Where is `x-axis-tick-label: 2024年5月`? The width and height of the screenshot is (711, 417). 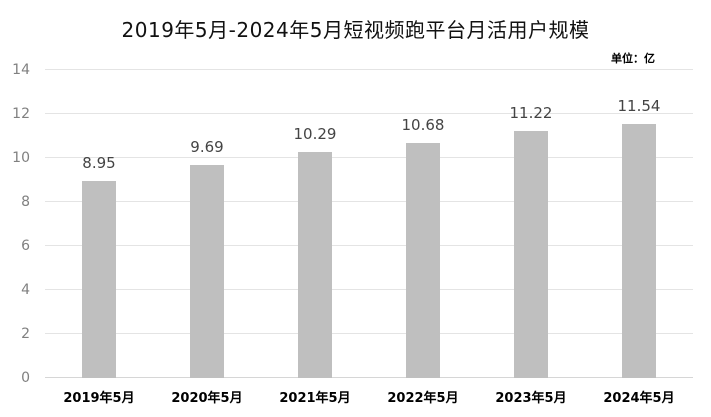
x-axis-tick-label: 2024年5月 is located at coordinates (639, 398).